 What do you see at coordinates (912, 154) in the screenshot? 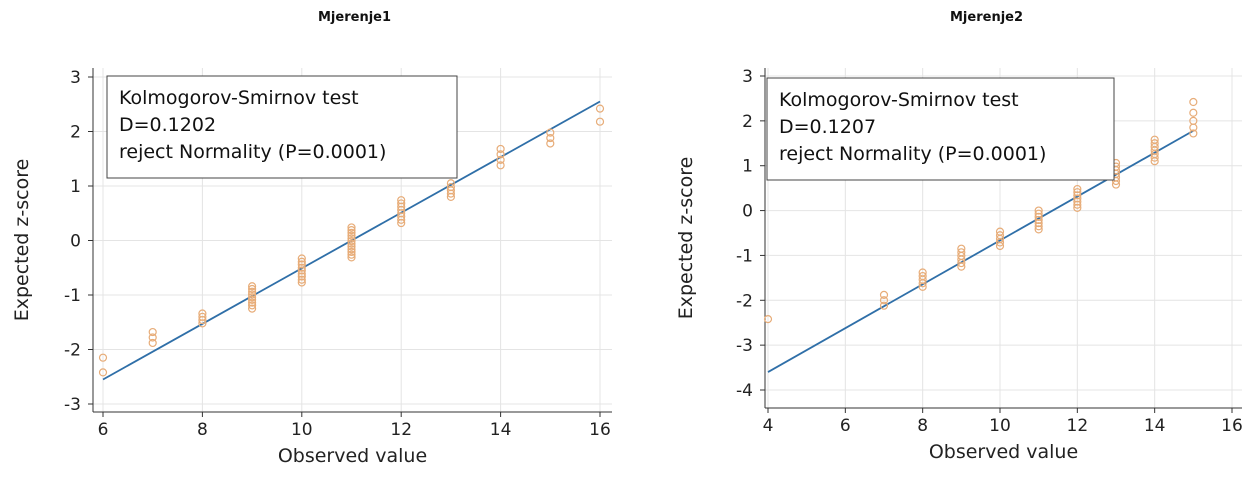
I see `annotation-text: reject Normality (P=0.0001)` at bounding box center [912, 154].